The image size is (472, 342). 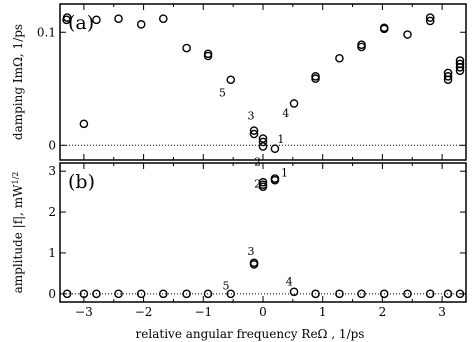 What do you see at coordinates (383, 312) in the screenshot?
I see `x-tick-label: 2` at bounding box center [383, 312].